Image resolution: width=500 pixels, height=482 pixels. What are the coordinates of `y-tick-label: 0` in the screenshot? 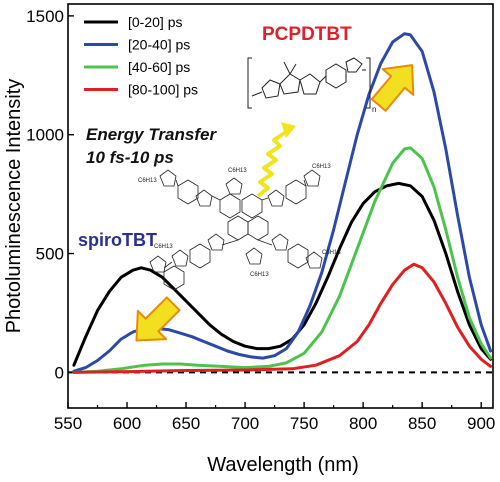 It's located at (59, 372).